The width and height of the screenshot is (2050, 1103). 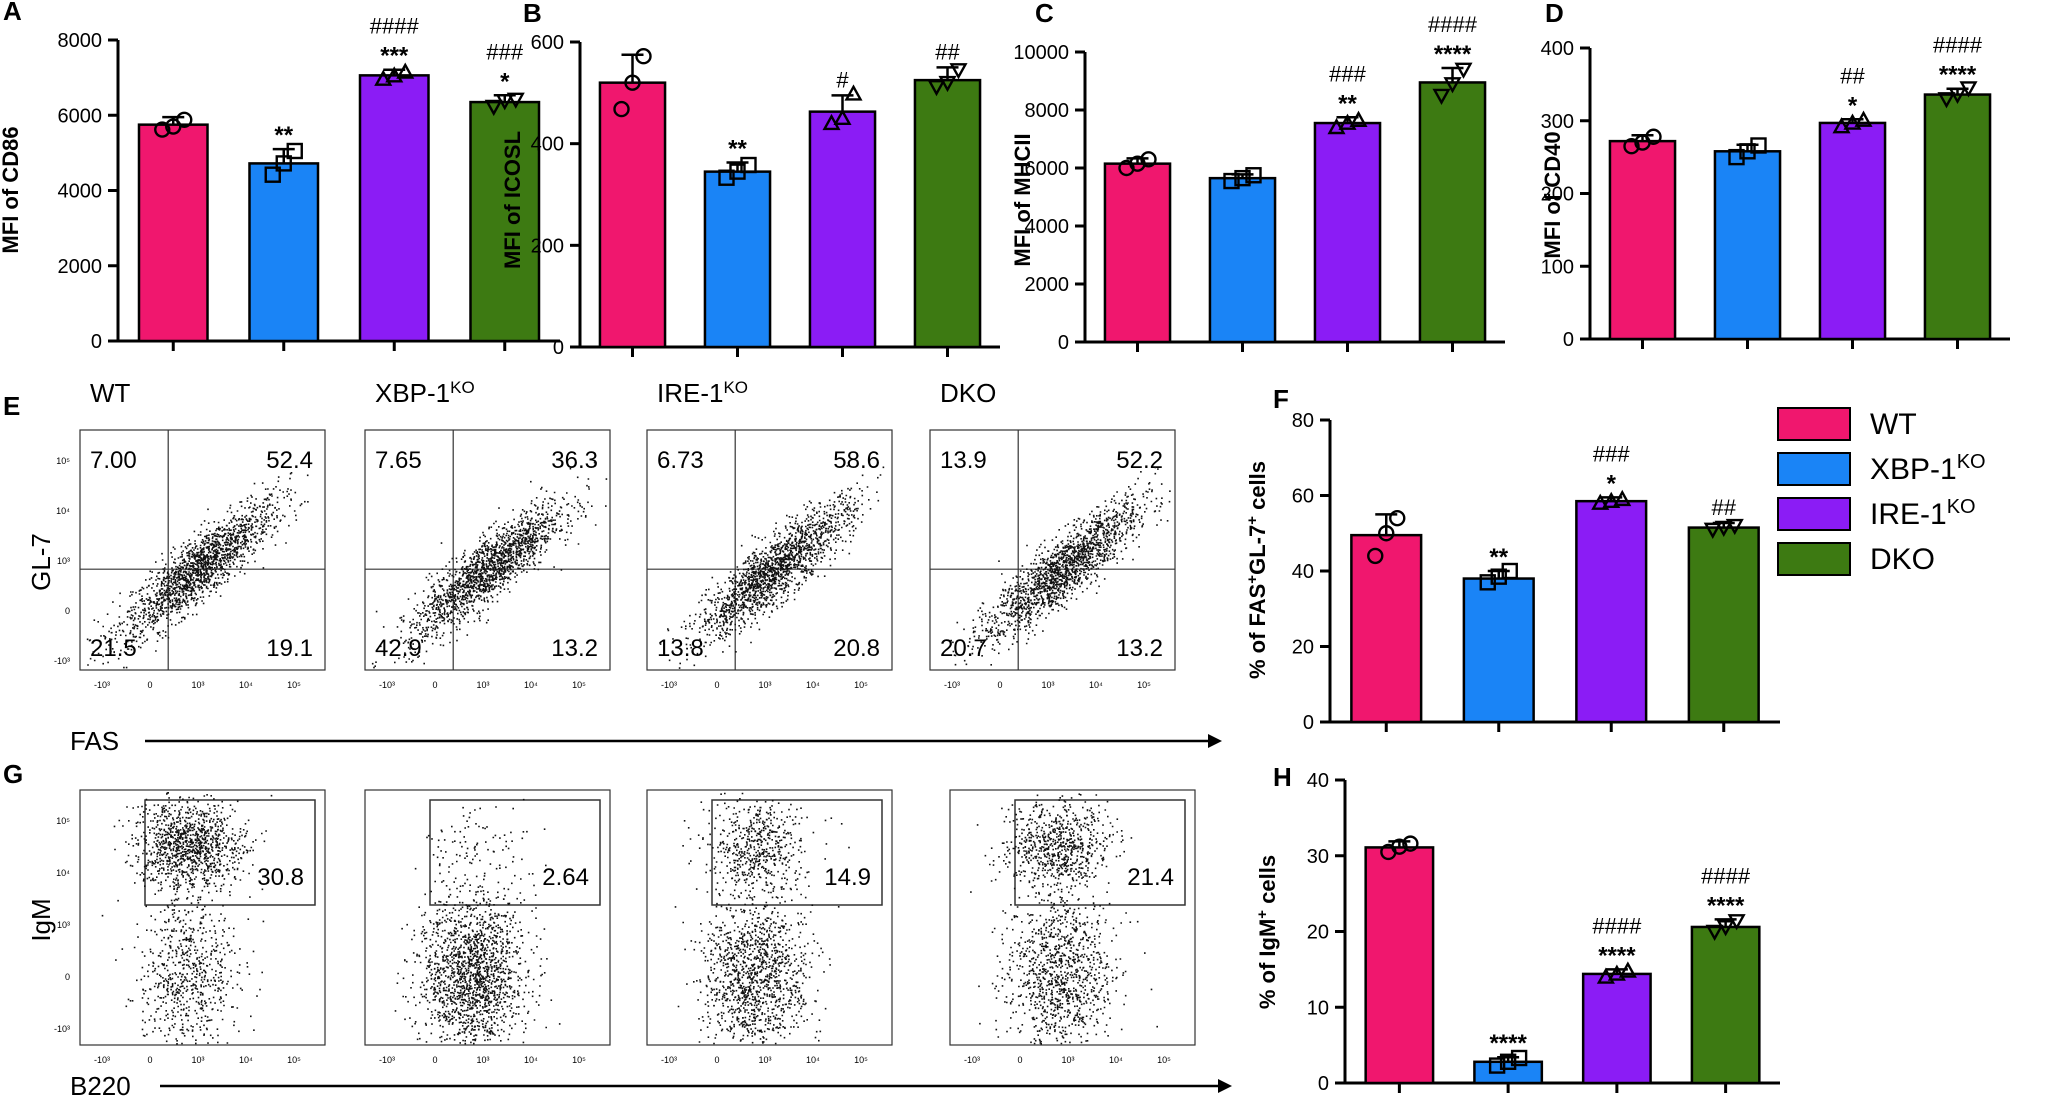 What do you see at coordinates (737, 148) in the screenshot?
I see `sig-star-label: **` at bounding box center [737, 148].